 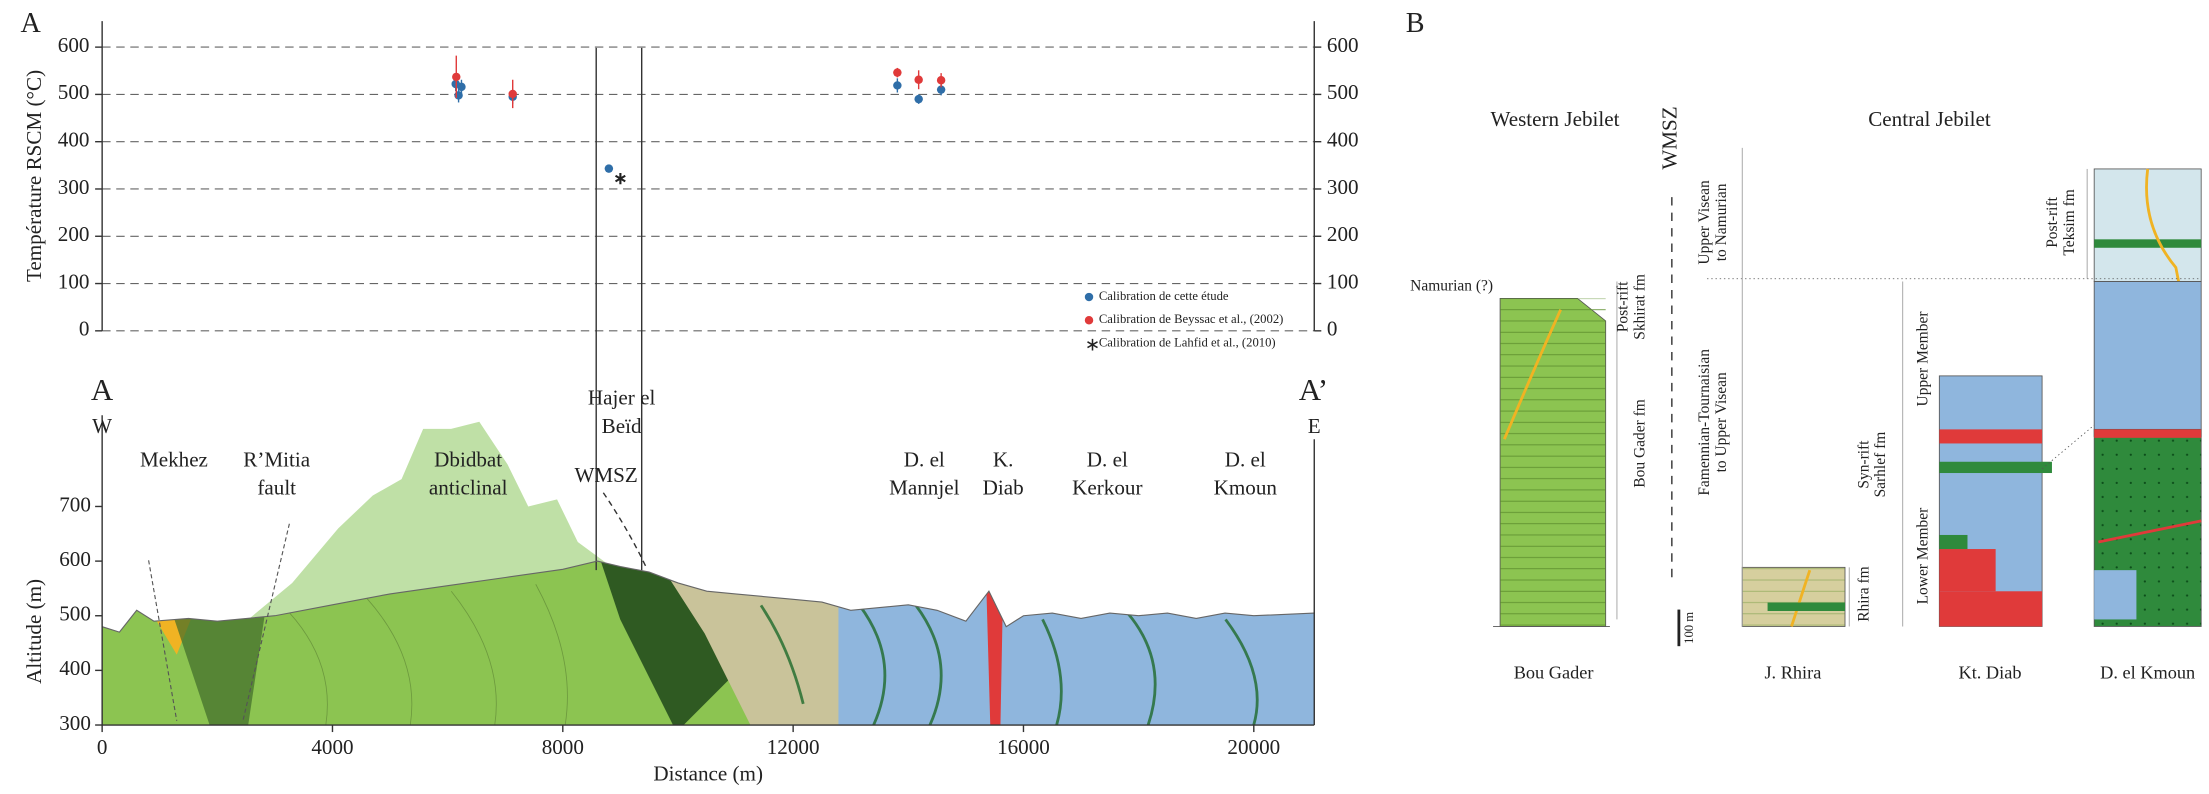 What do you see at coordinates (793, 747) in the screenshot?
I see `x-tick-label: 12000` at bounding box center [793, 747].